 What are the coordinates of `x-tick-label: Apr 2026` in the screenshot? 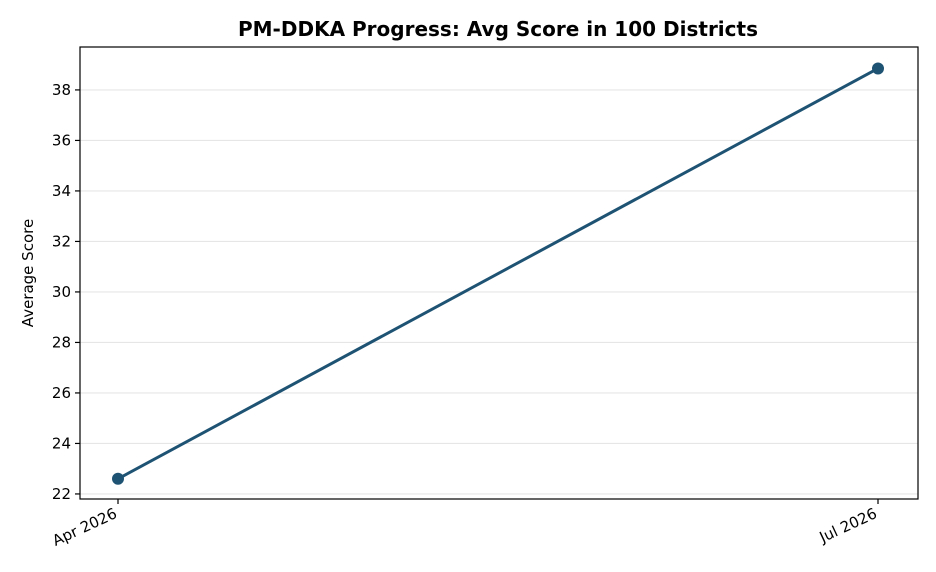 It's located at (85, 526).